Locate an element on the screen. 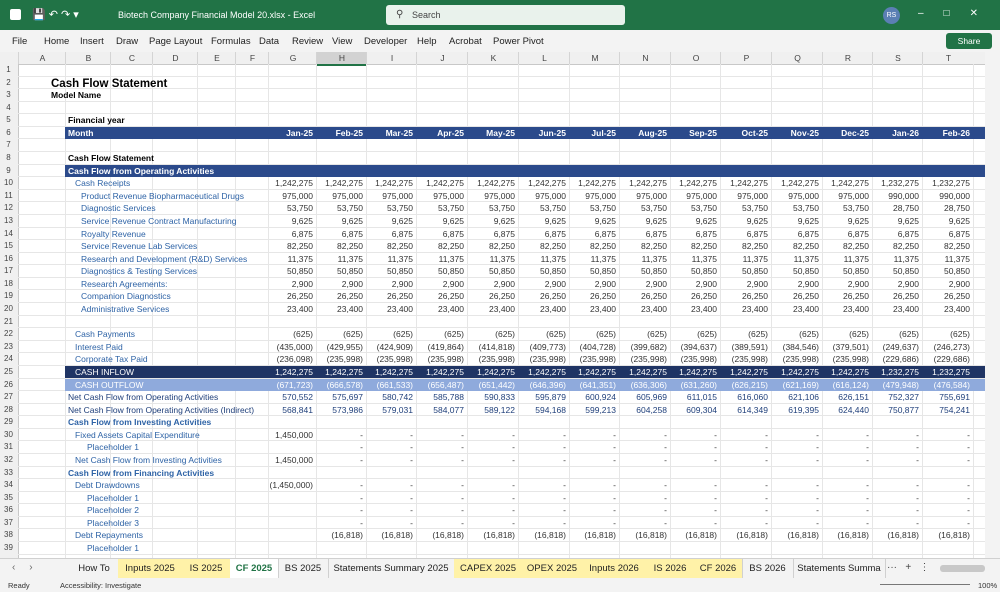  row-number: 35 is located at coordinates (8, 497).